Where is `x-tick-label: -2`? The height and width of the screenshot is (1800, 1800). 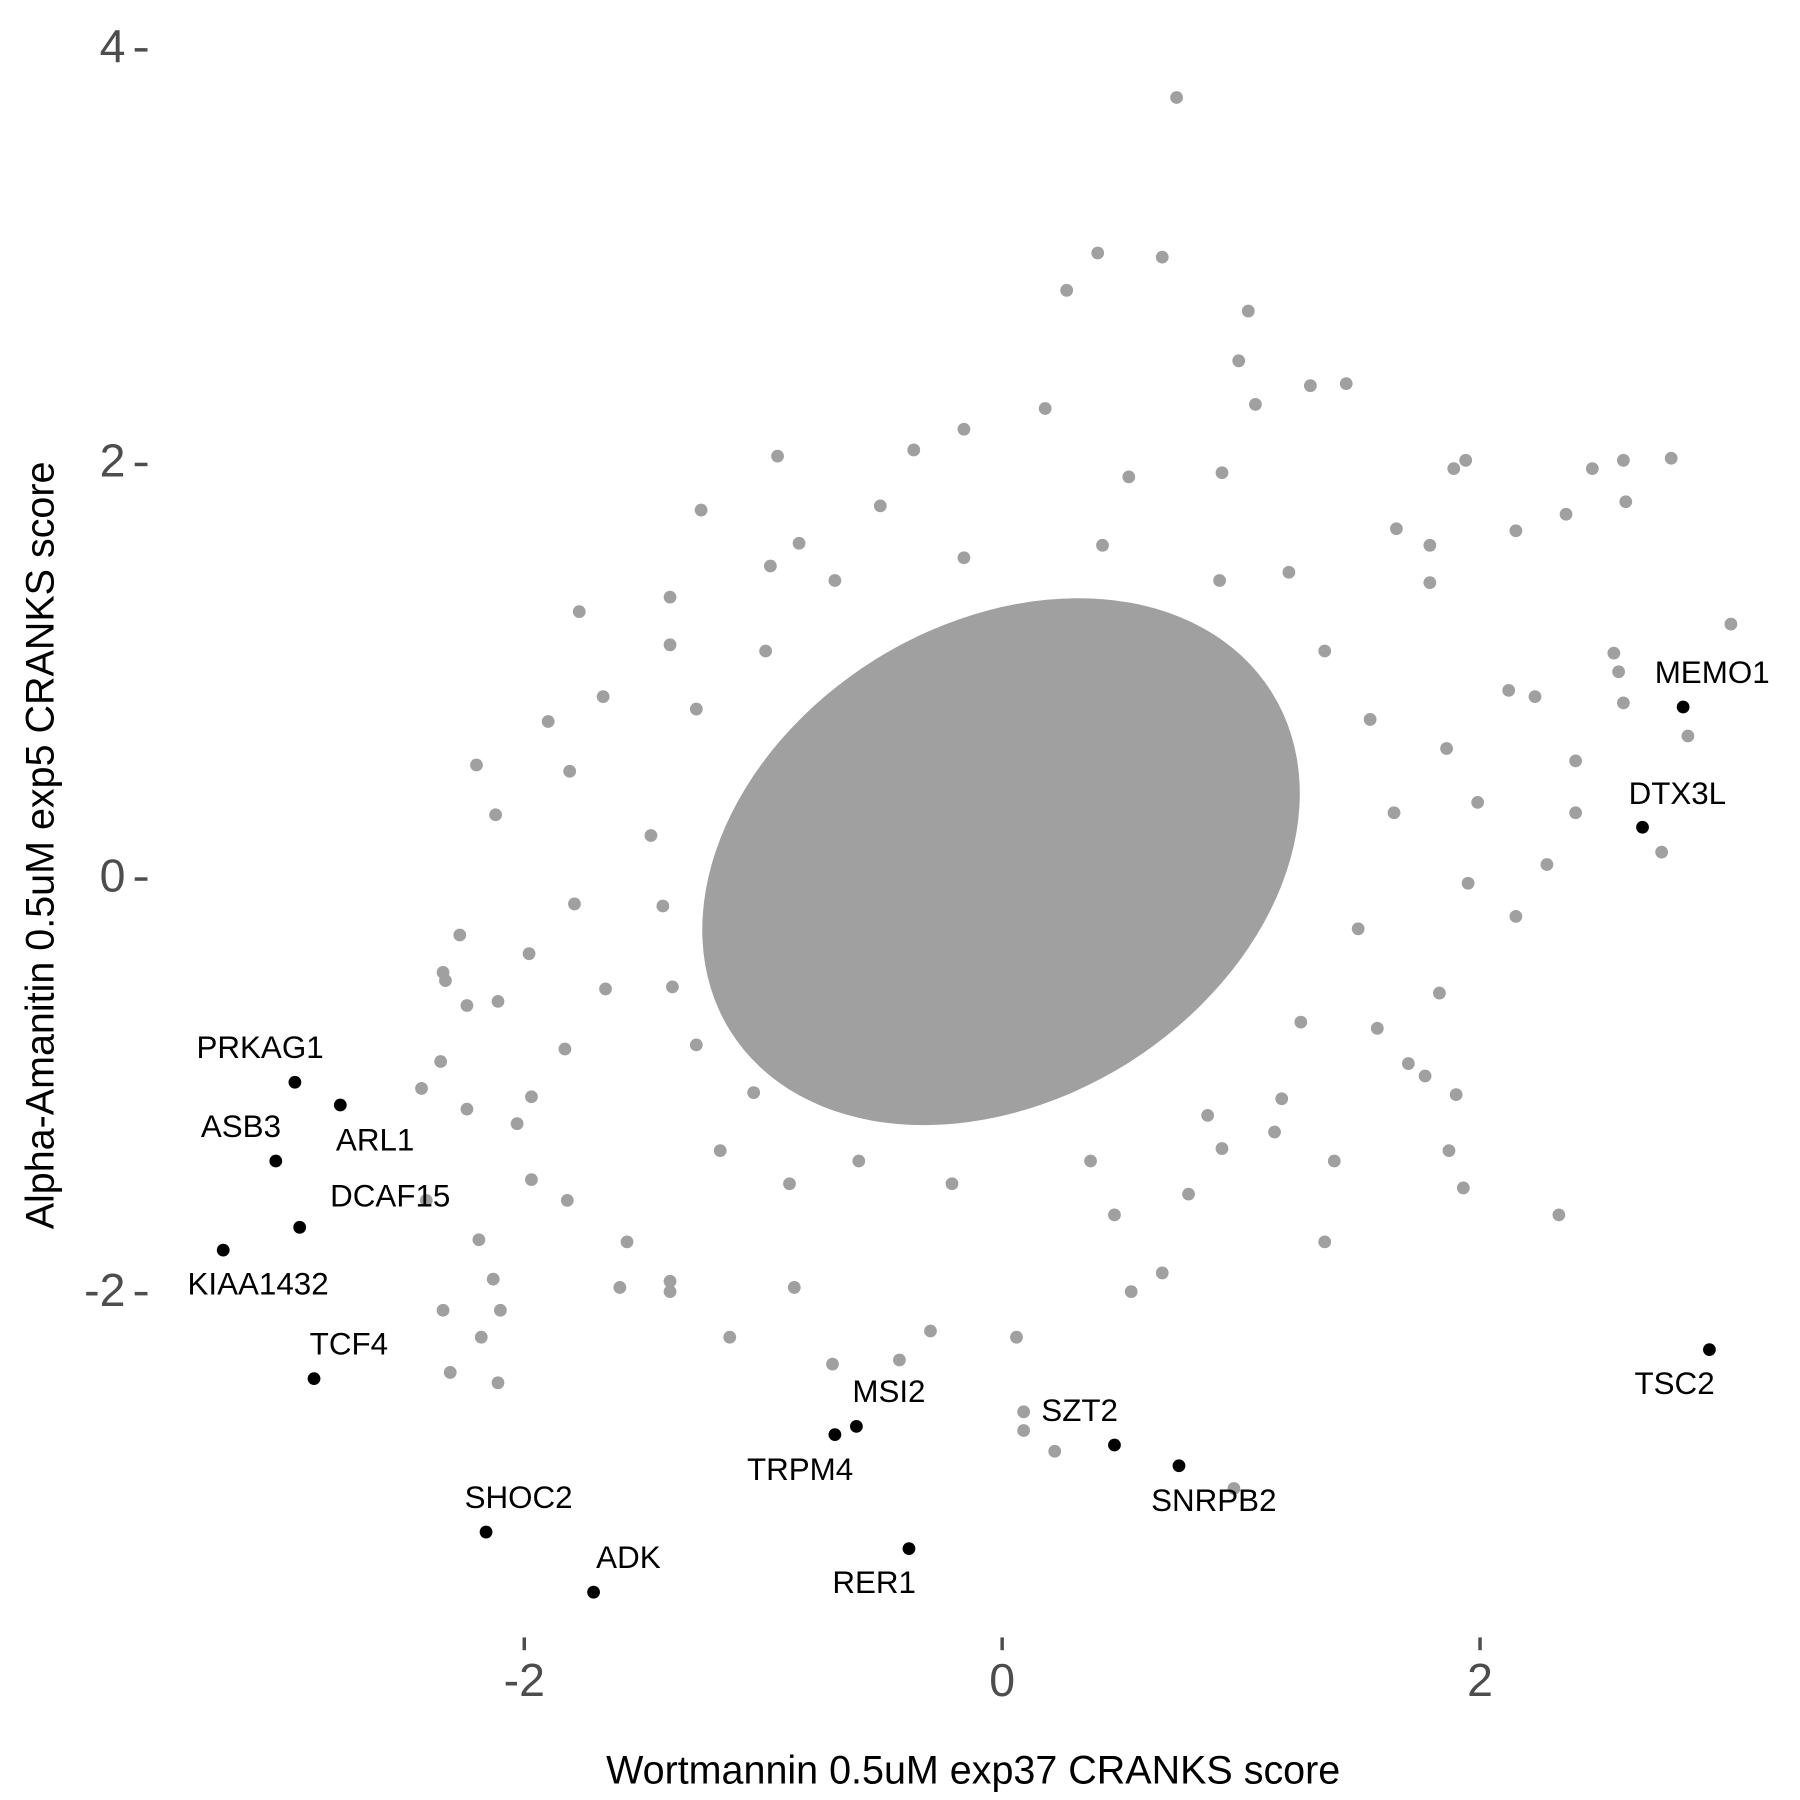
x-tick-label: -2 is located at coordinates (524, 1680).